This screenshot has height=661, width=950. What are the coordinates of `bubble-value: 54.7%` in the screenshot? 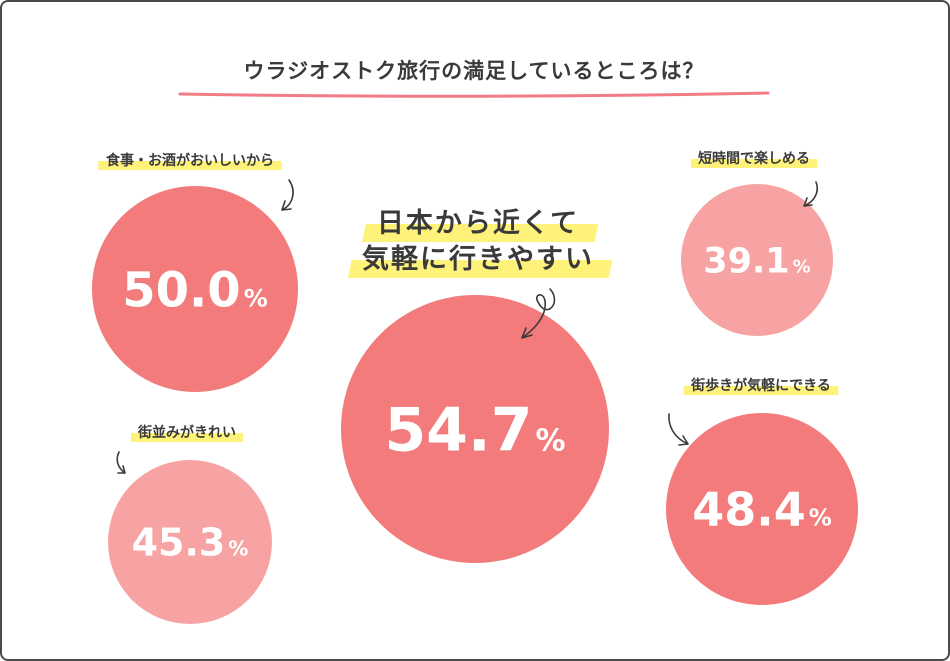 It's located at (474, 431).